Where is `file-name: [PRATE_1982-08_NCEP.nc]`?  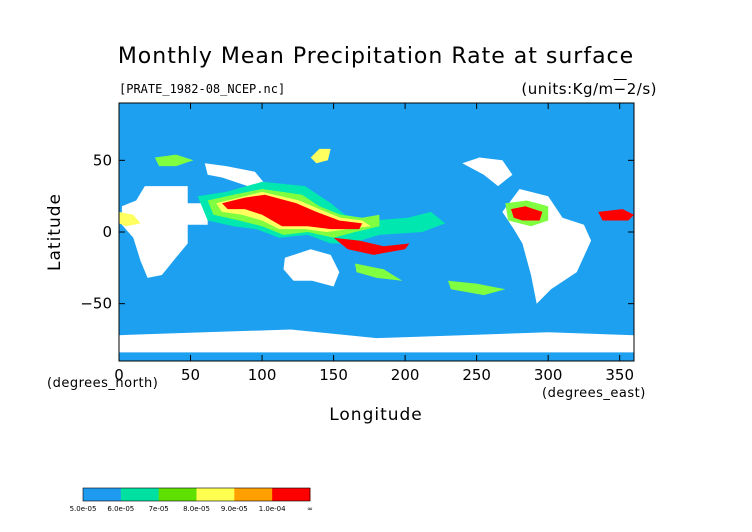
file-name: [PRATE_1982-08_NCEP.nc] is located at coordinates (202, 89).